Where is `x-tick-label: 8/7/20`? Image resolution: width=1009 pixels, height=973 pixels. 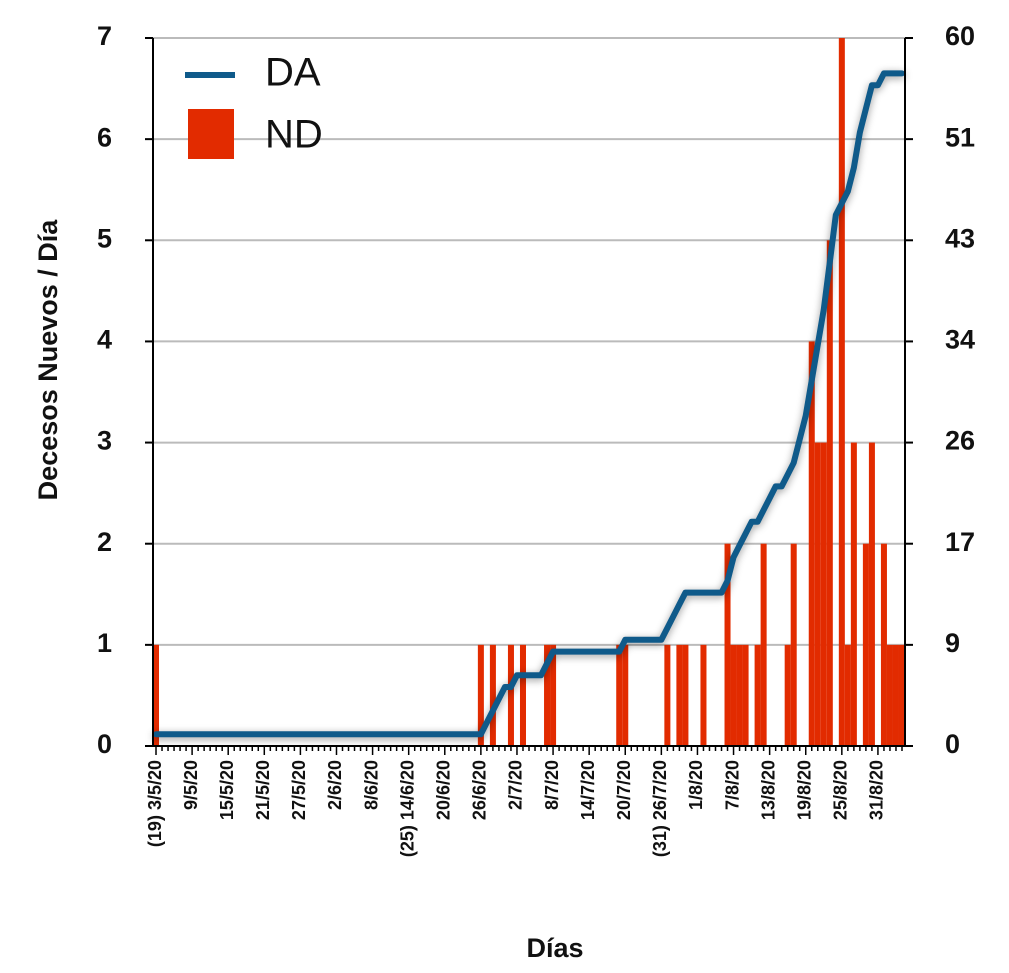 x-tick-label: 8/7/20 is located at coordinates (552, 785).